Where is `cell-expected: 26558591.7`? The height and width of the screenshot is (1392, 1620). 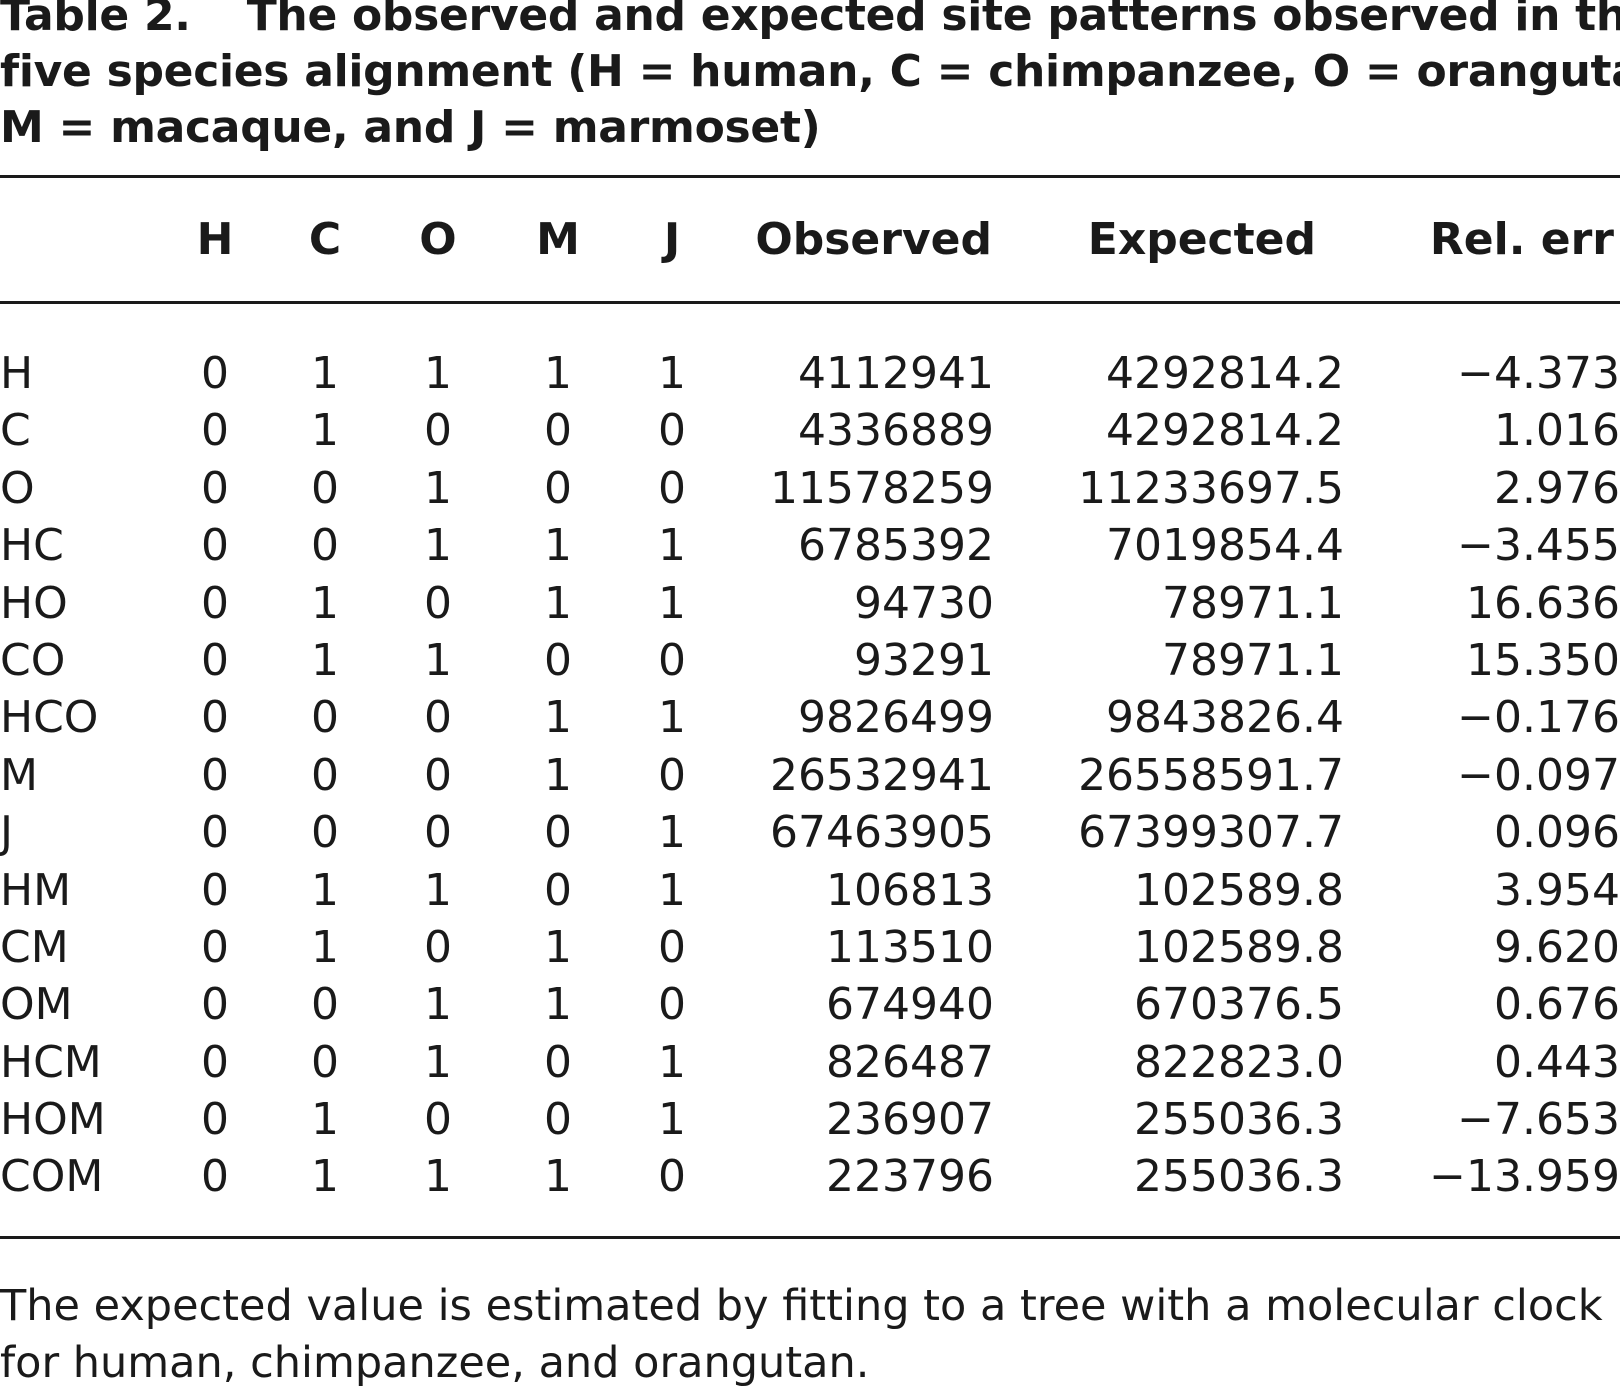 cell-expected: 26558591.7 is located at coordinates (1211, 775).